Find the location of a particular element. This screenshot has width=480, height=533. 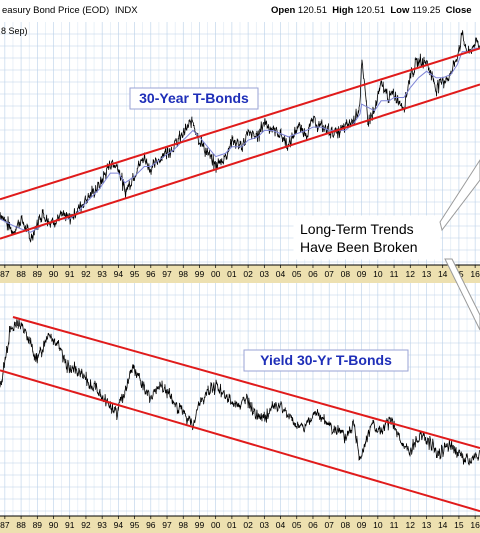

yield-x-tick-label: 15 is located at coordinates (459, 525).